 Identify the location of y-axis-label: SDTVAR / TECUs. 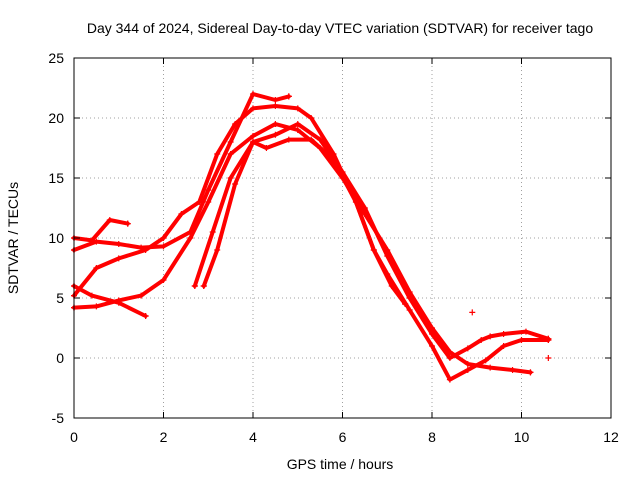
(13, 238).